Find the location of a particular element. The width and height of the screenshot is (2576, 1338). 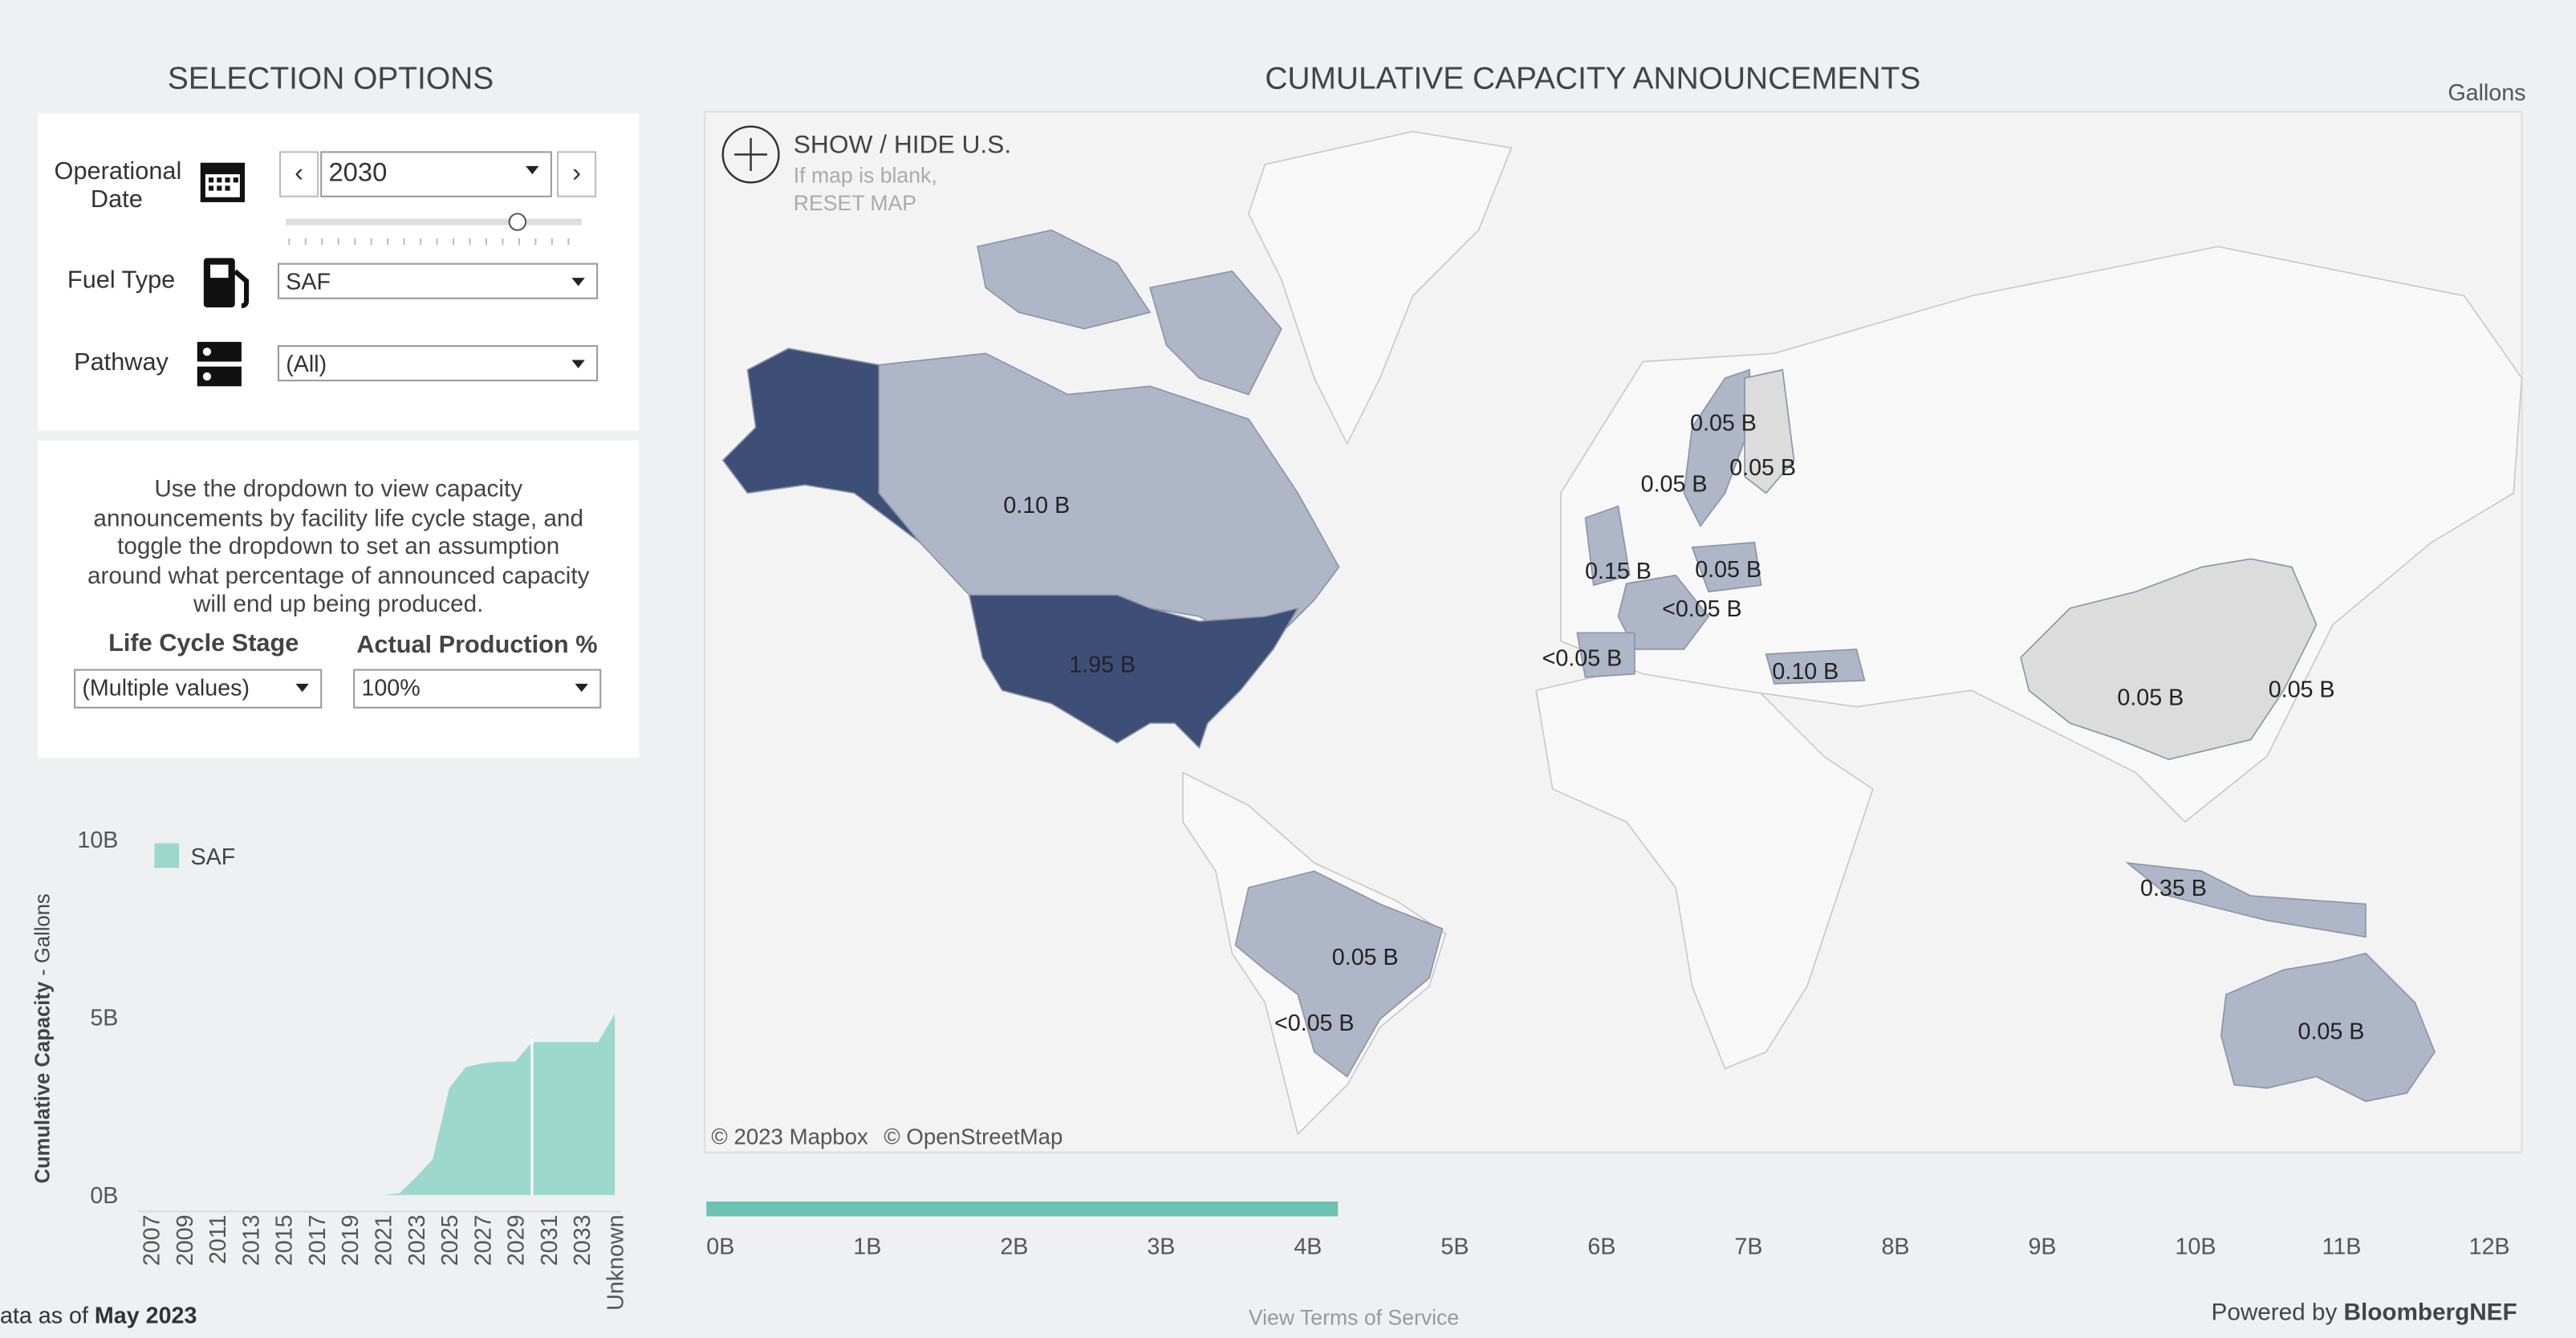

label: Date is located at coordinates (117, 199).